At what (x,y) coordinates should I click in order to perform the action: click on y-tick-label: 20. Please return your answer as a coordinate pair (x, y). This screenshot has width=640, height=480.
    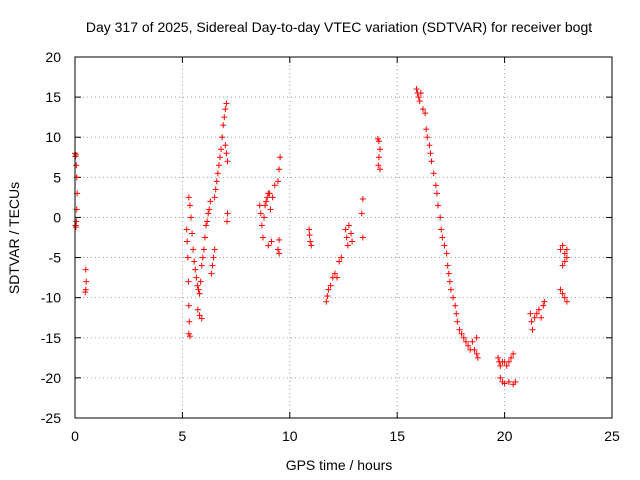
    Looking at the image, I should click on (53, 57).